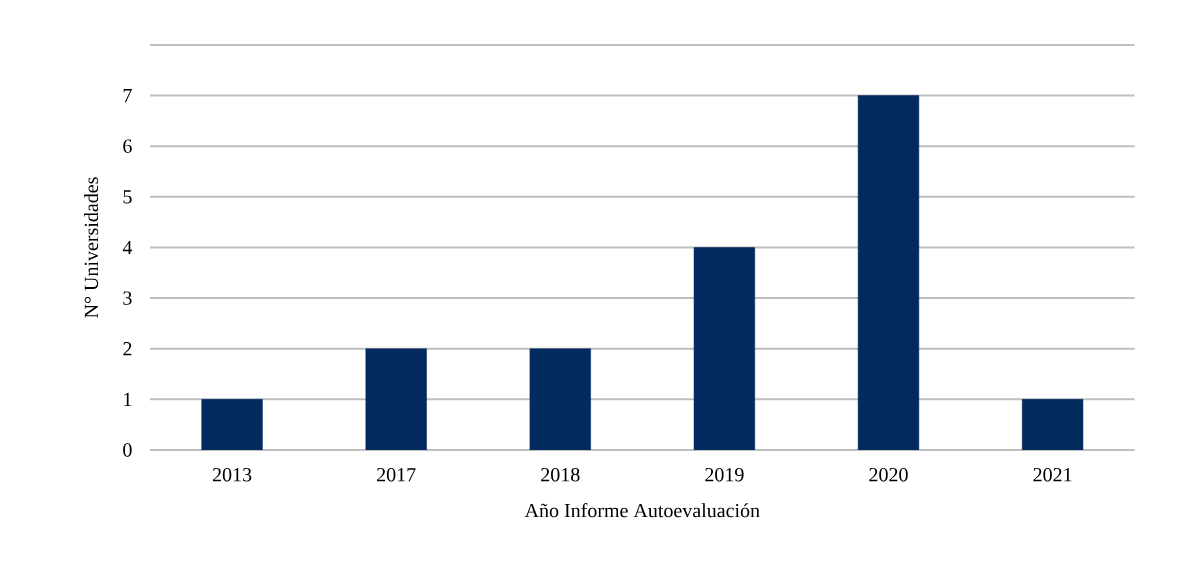  What do you see at coordinates (91, 247) in the screenshot?
I see `y-axis-title: N° Universidades` at bounding box center [91, 247].